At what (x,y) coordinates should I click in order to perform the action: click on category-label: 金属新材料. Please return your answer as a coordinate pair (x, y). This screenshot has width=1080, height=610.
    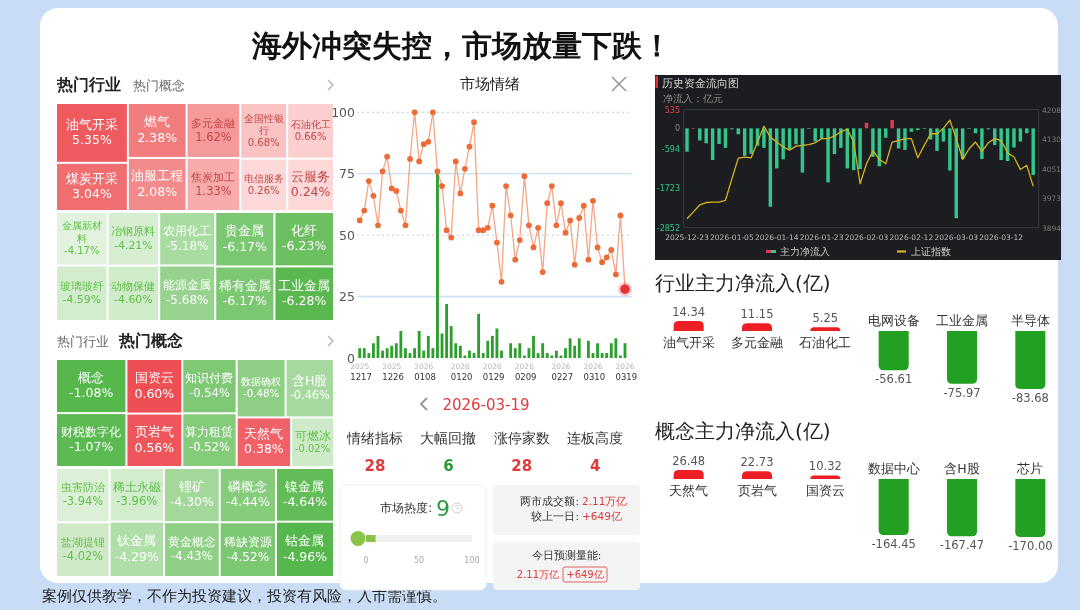
    Looking at the image, I should click on (81, 232).